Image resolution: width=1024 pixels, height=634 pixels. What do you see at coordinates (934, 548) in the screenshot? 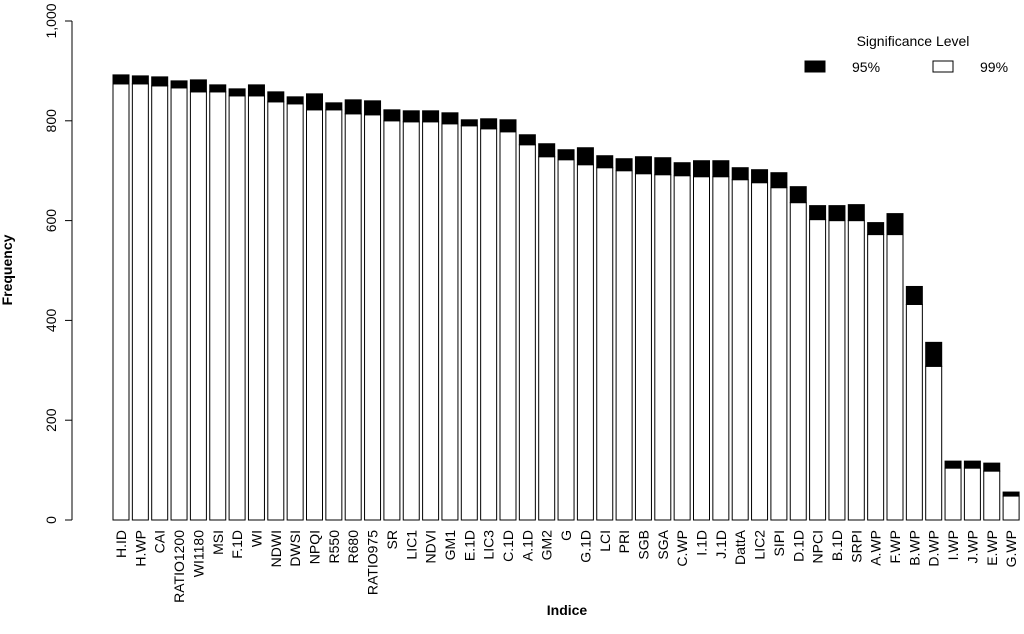
I see `x-tick-label: D.WP` at bounding box center [934, 548].